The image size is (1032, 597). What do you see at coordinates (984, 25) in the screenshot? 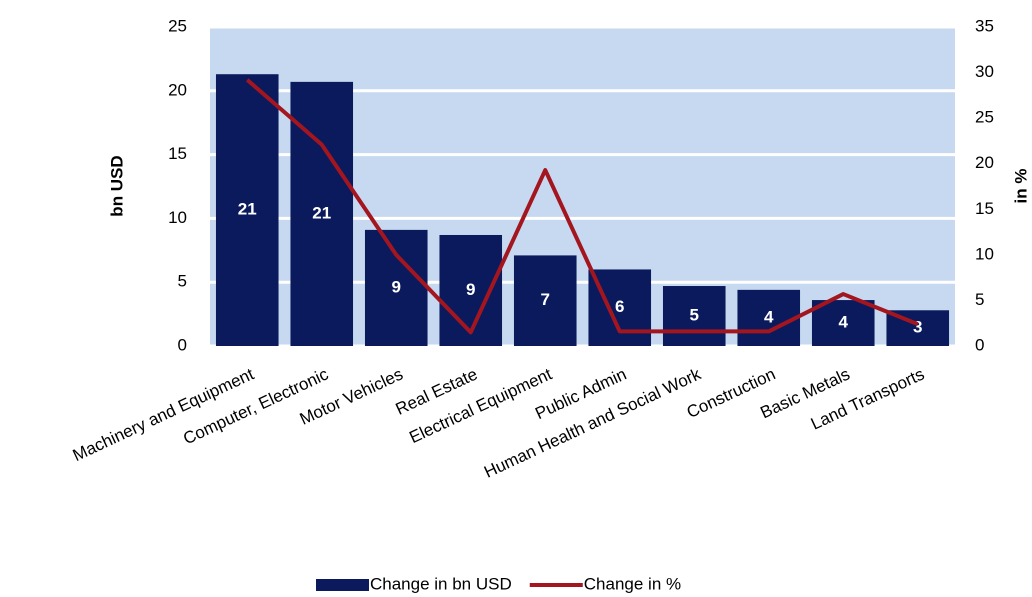
I see `y2-tick-label: 35` at bounding box center [984, 25].